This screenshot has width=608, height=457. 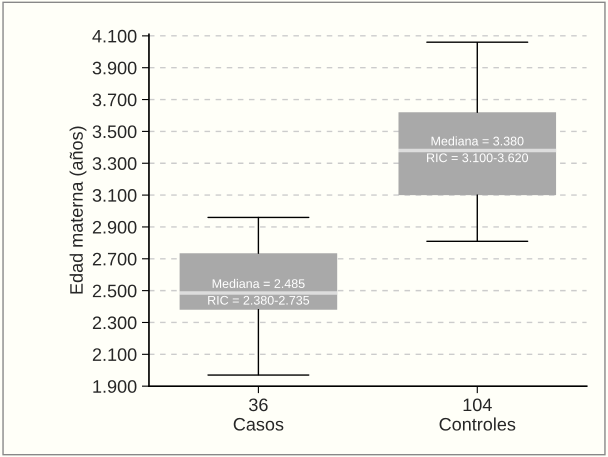 I want to click on y-tick-label: 2.100, so click(x=114, y=355).